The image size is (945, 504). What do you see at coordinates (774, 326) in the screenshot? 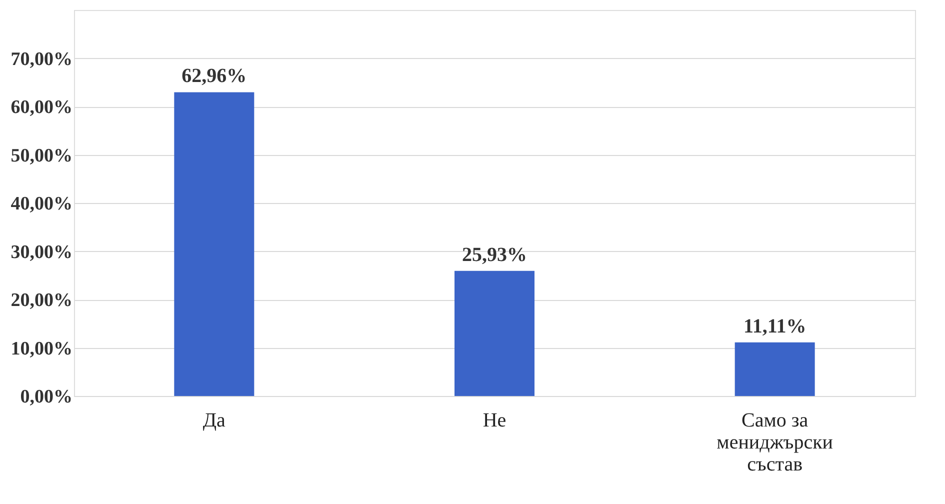
I see `data-label: 11,11%` at bounding box center [774, 326].